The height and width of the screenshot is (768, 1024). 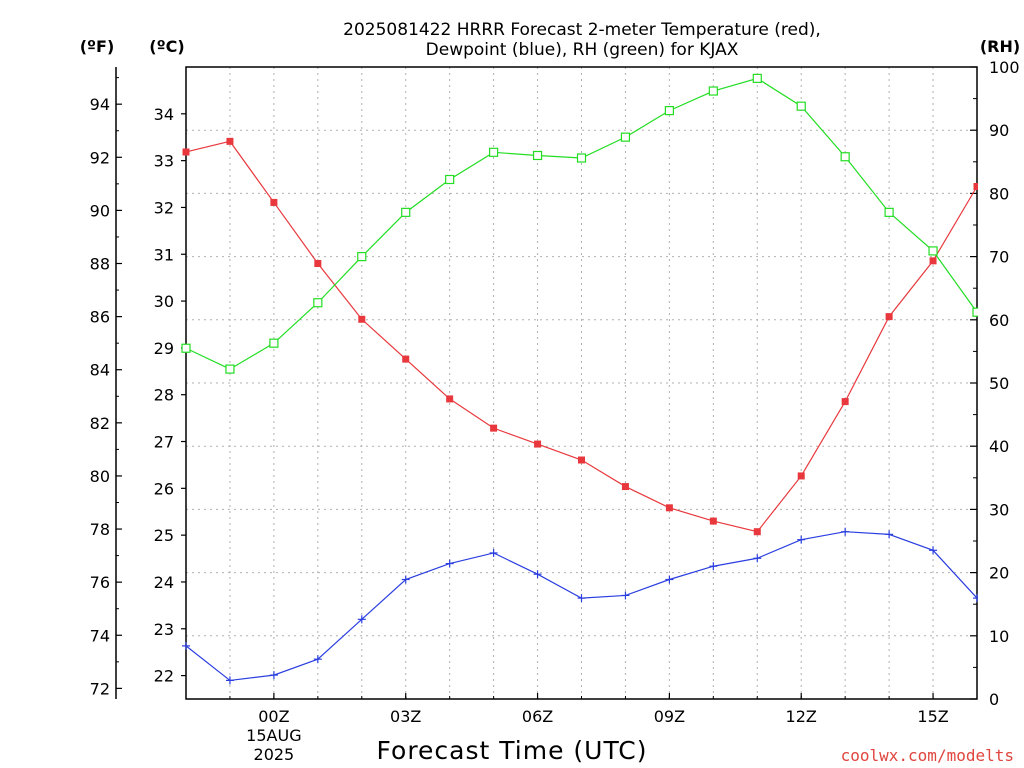 I want to click on rh-tick-label: 0, so click(x=994, y=699).